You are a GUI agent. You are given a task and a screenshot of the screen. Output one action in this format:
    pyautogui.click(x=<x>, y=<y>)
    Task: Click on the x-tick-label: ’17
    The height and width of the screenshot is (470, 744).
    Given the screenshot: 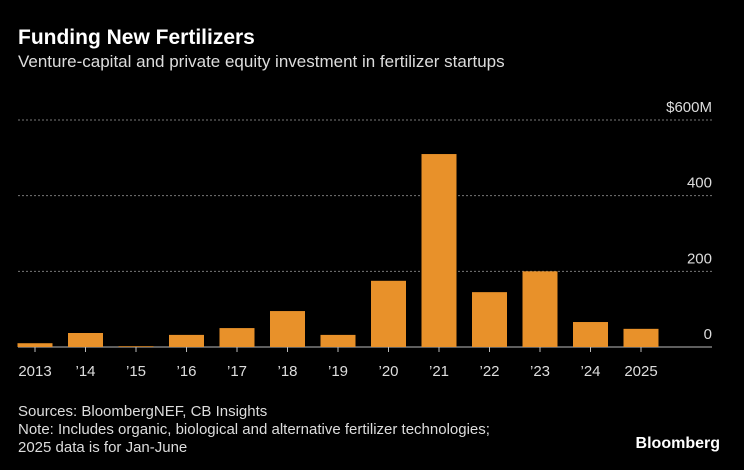 What is the action you would take?
    pyautogui.click(x=237, y=371)
    